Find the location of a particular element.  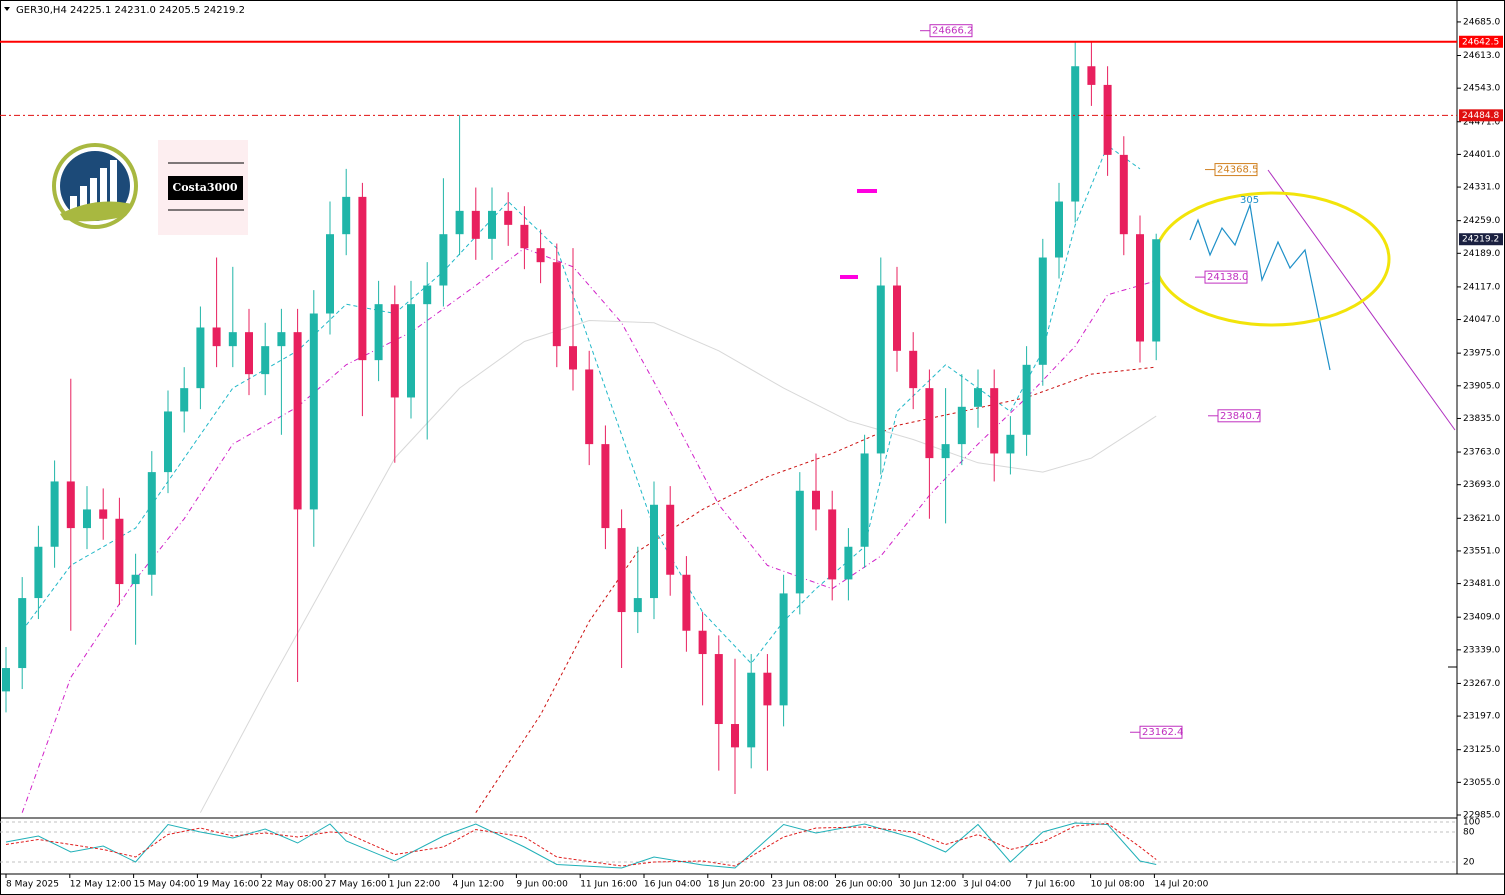

y-tick-label: 23197.0 is located at coordinates (1481, 717).